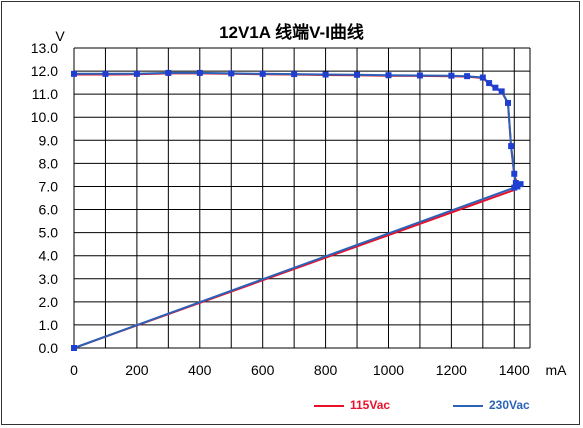  What do you see at coordinates (49, 302) in the screenshot?
I see `y-tick-label: 2.0` at bounding box center [49, 302].